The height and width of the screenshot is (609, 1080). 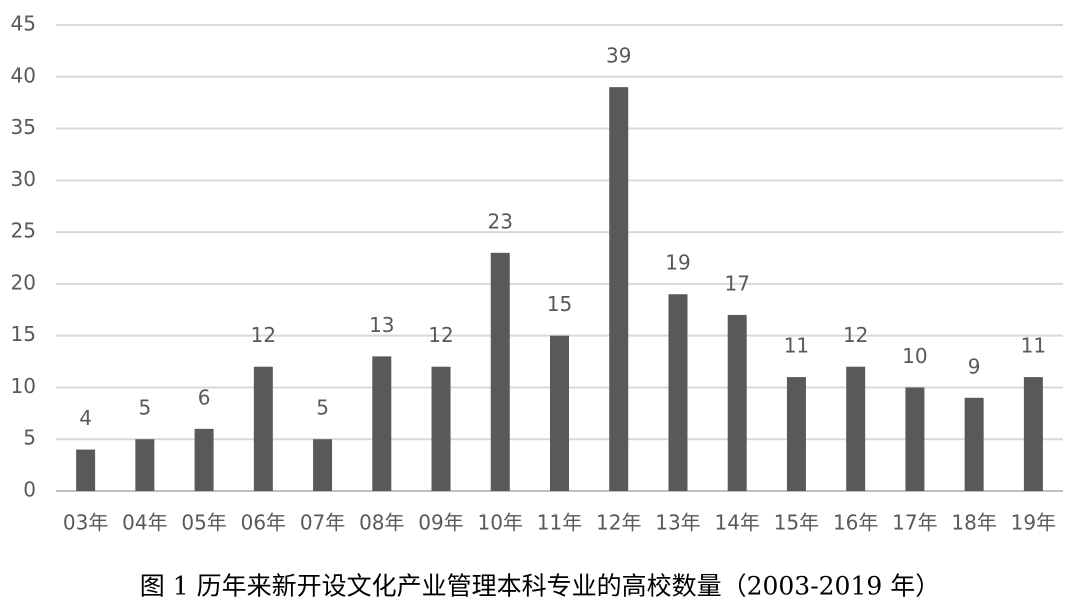 I want to click on x-tick-label: 09年, so click(x=440, y=523).